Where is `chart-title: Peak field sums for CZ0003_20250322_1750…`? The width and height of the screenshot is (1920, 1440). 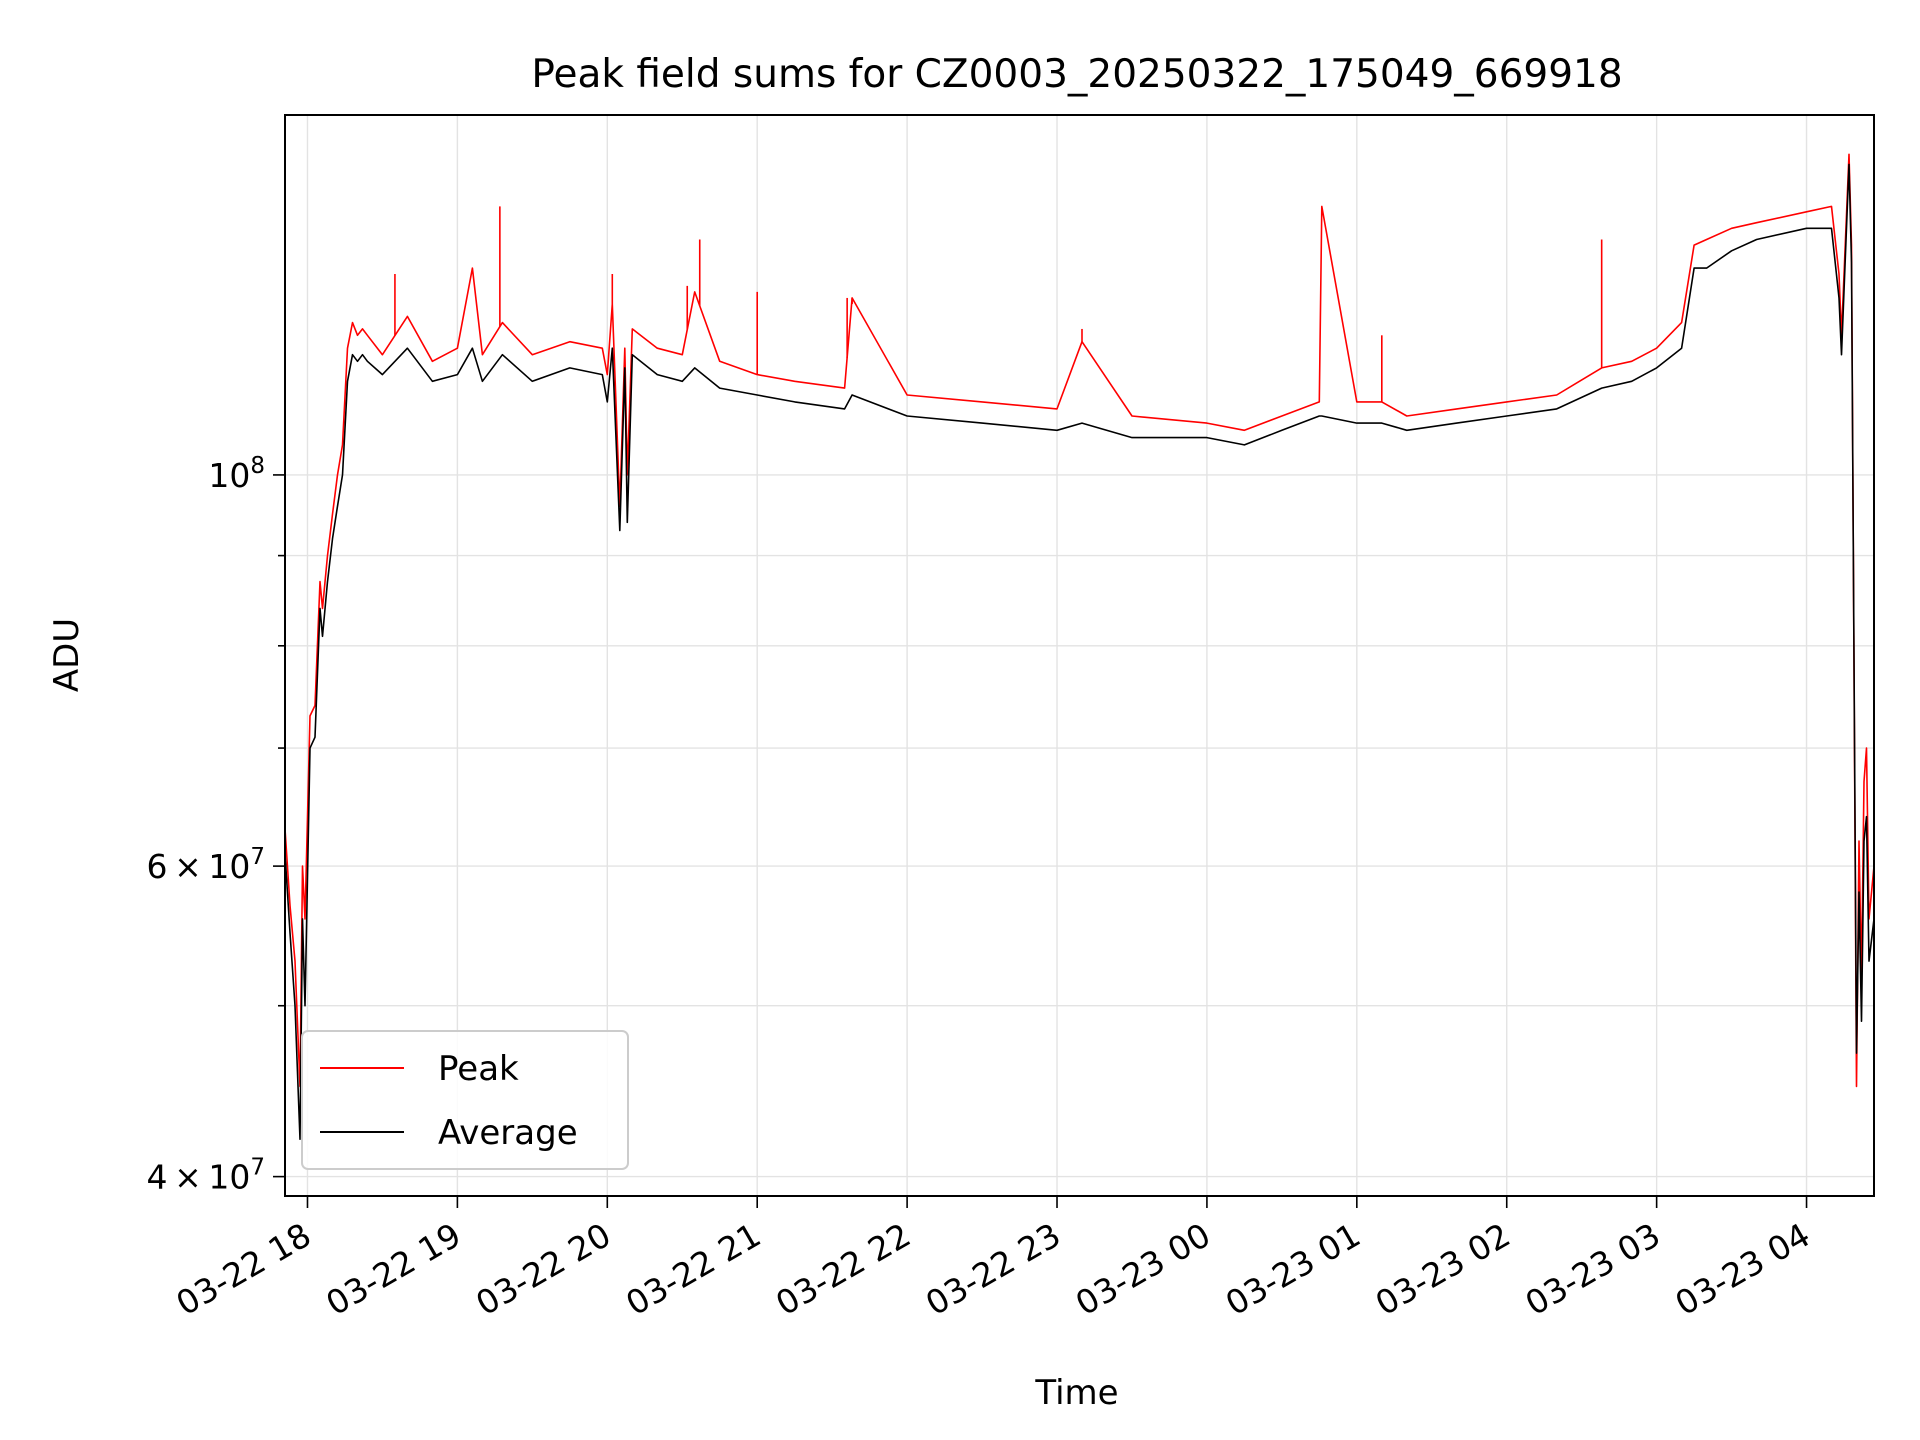 chart-title: Peak field sums for CZ0003_20250322_1750… is located at coordinates (1076, 74).